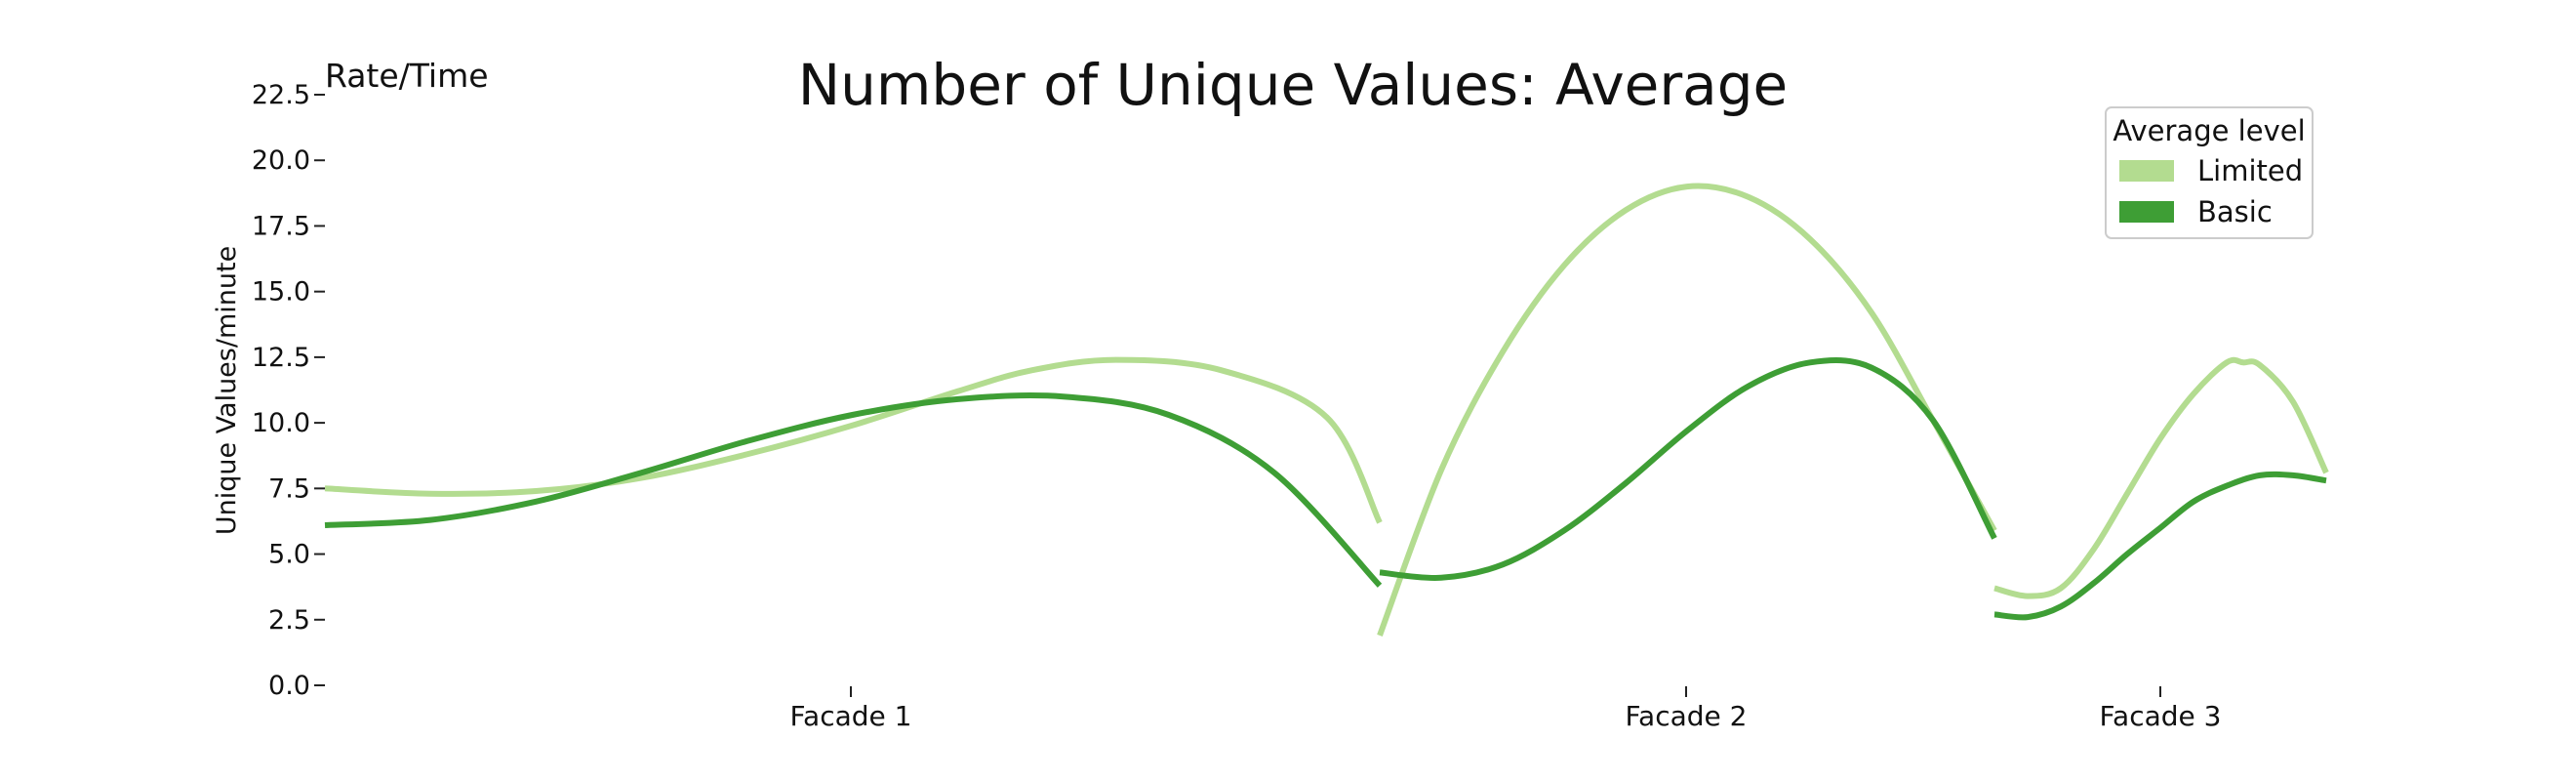 This screenshot has width=2576, height=781. I want to click on chart-title: Number of Unique Values: Average, so click(1293, 85).